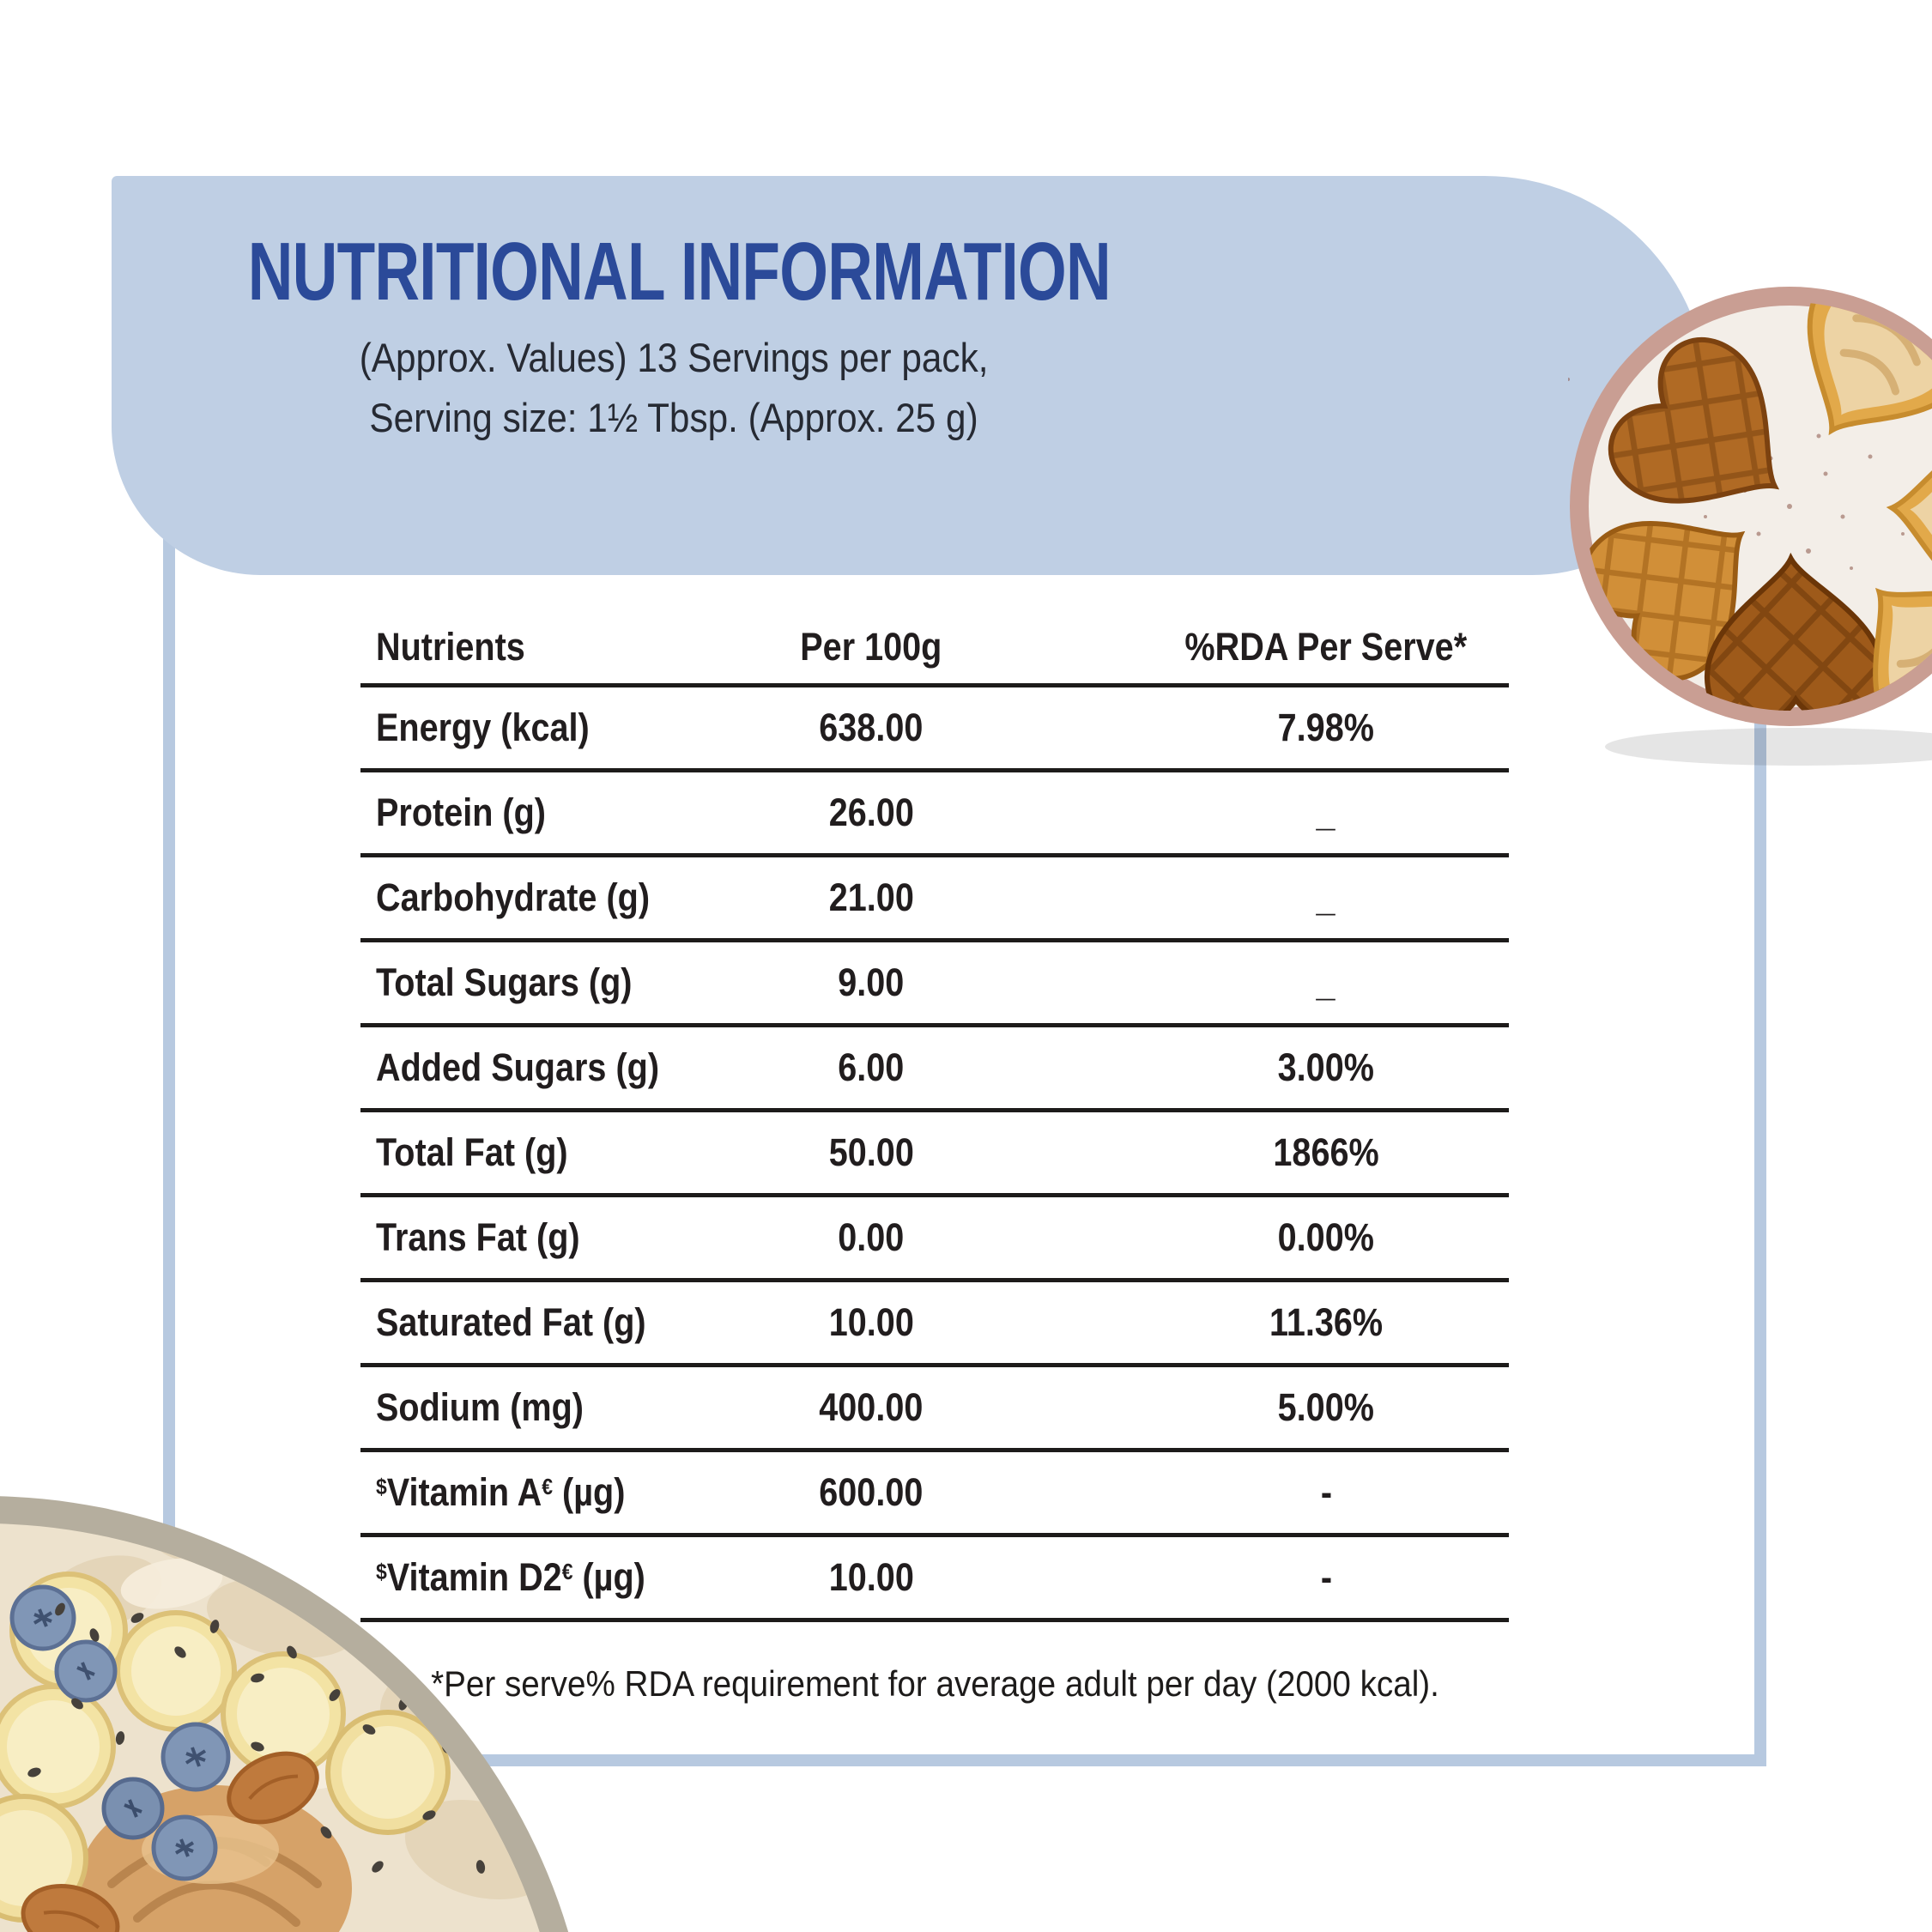 The image size is (1932, 1932). Describe the element at coordinates (505, 982) in the screenshot. I see `nutrient-cell: Total Sugars (g)` at that location.